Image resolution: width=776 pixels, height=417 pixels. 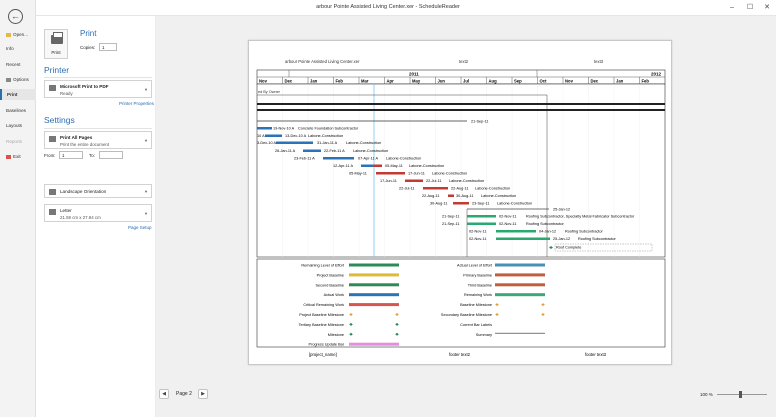 I want to click on to-input, so click(x=111, y=155).